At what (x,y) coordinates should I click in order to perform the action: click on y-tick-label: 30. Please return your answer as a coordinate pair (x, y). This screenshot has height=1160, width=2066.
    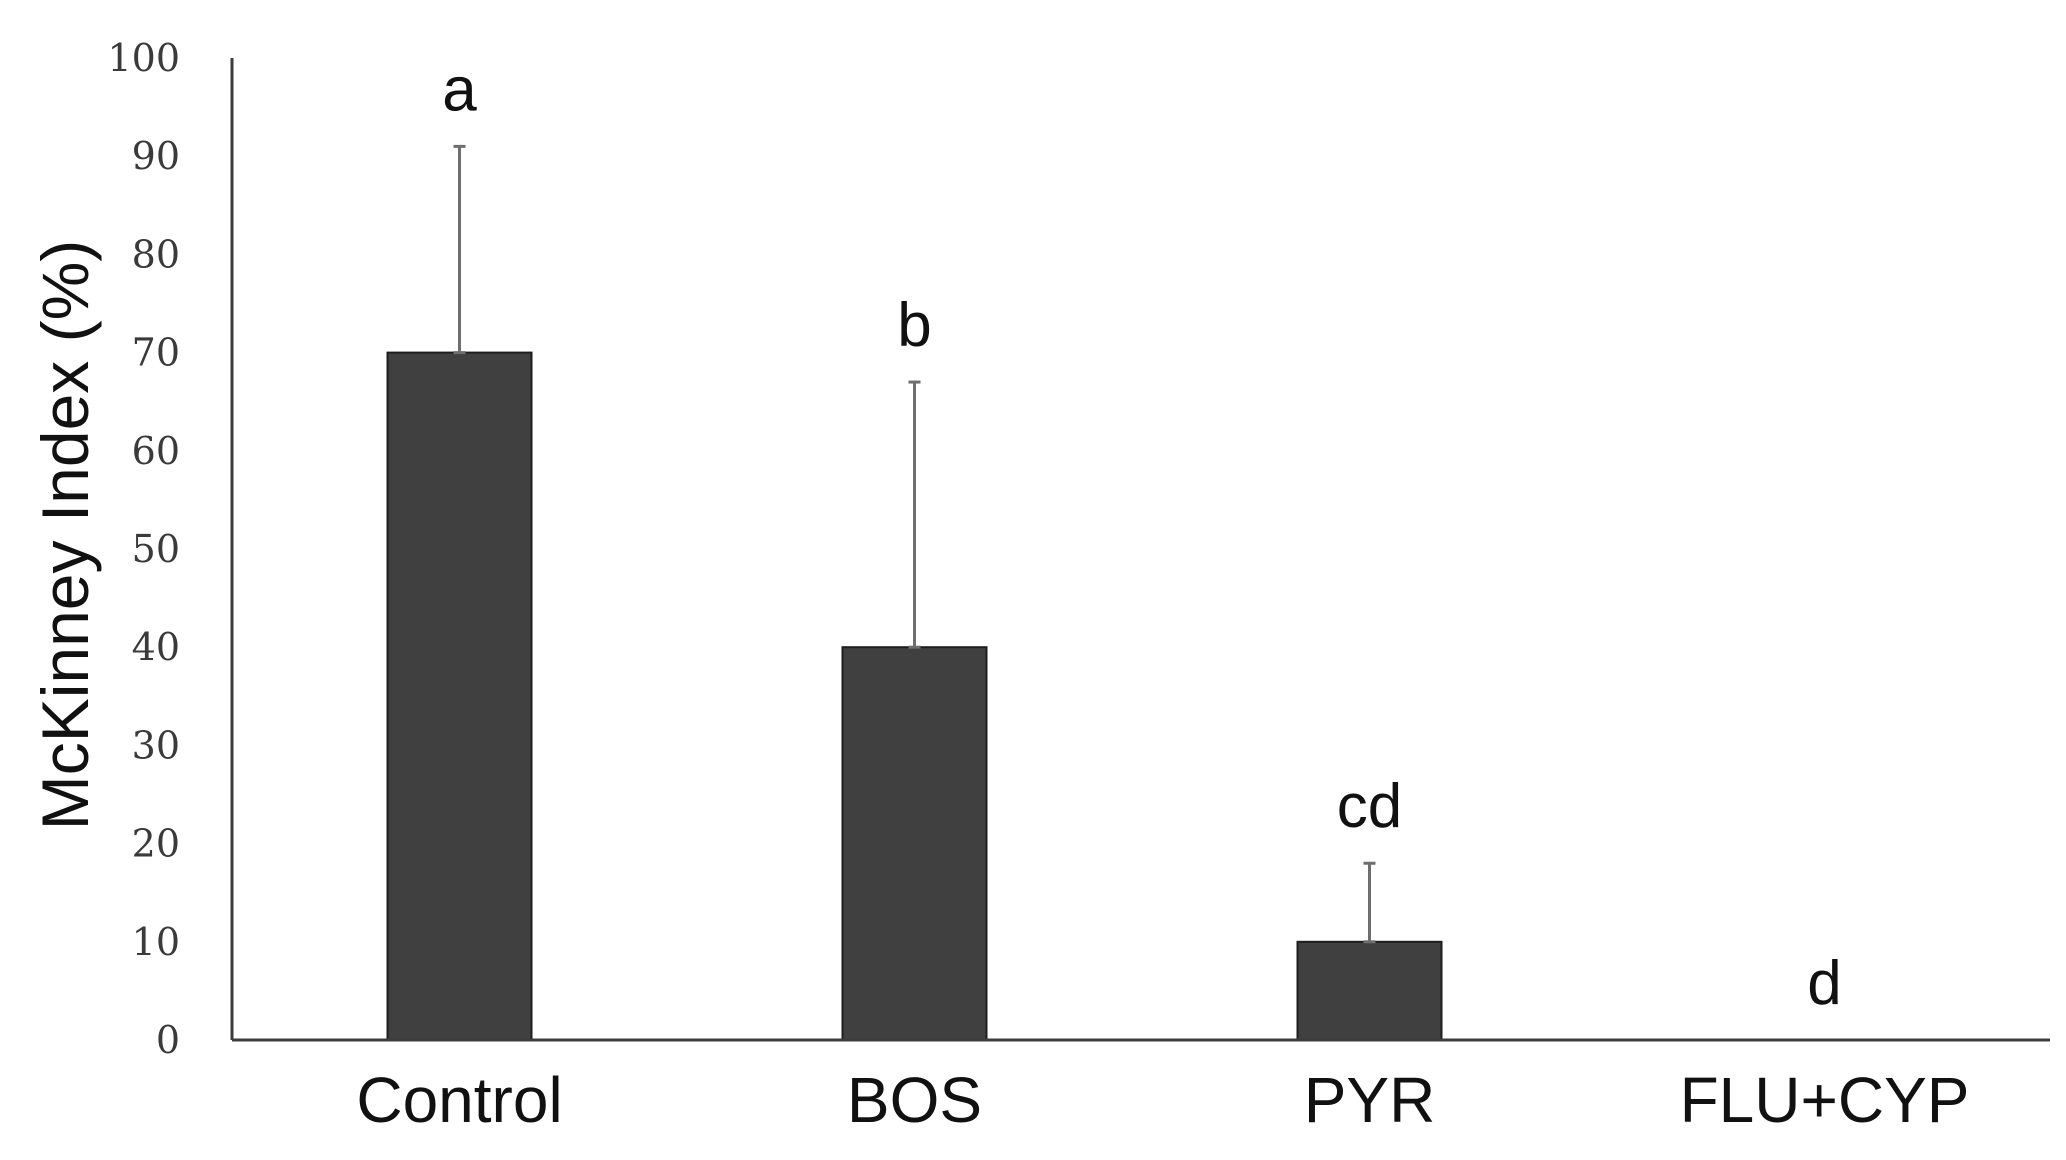
    Looking at the image, I should click on (156, 745).